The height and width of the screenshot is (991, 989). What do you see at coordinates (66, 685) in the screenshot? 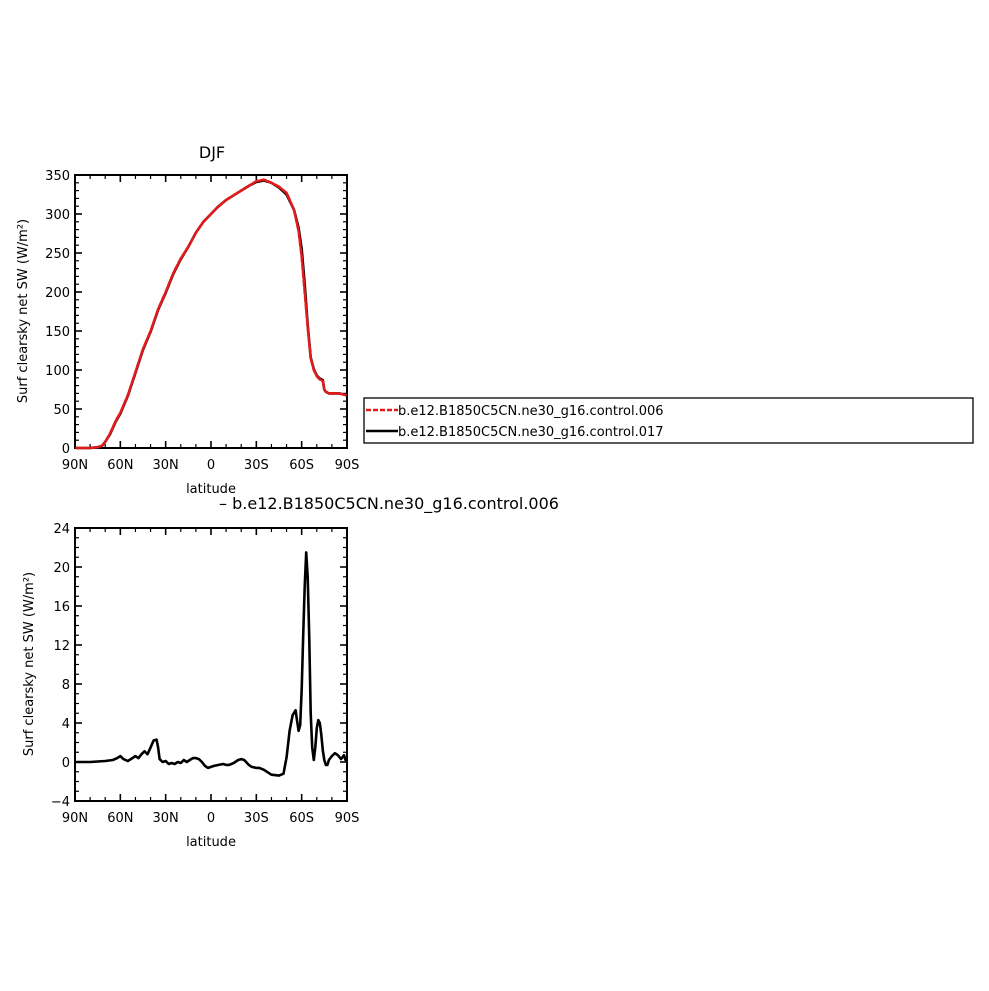
I see `bot-y-tick-label: 8` at bounding box center [66, 685].